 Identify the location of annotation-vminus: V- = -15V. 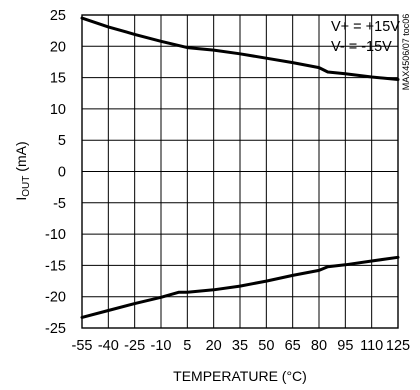
(361, 47).